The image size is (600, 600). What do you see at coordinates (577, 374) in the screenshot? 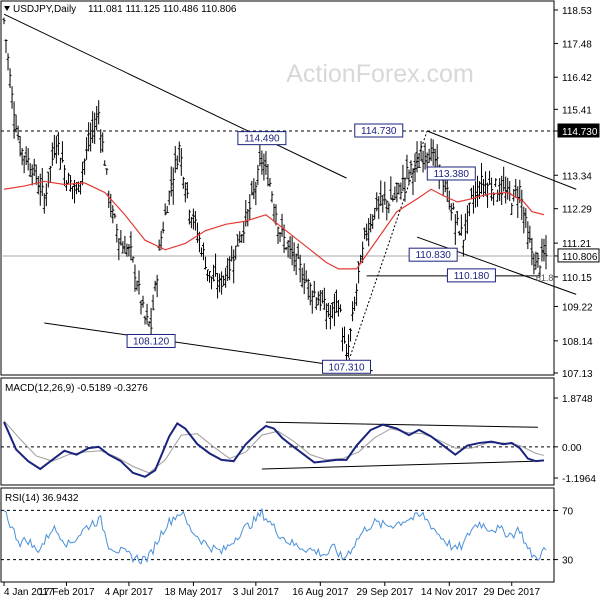
I see `svg-text: 107.13` at bounding box center [577, 374].